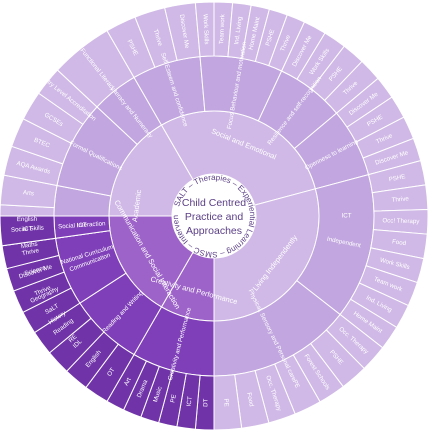  Describe the element at coordinates (111, 372) in the screenshot. I see `leaf-label-4-0-0: OT` at that location.